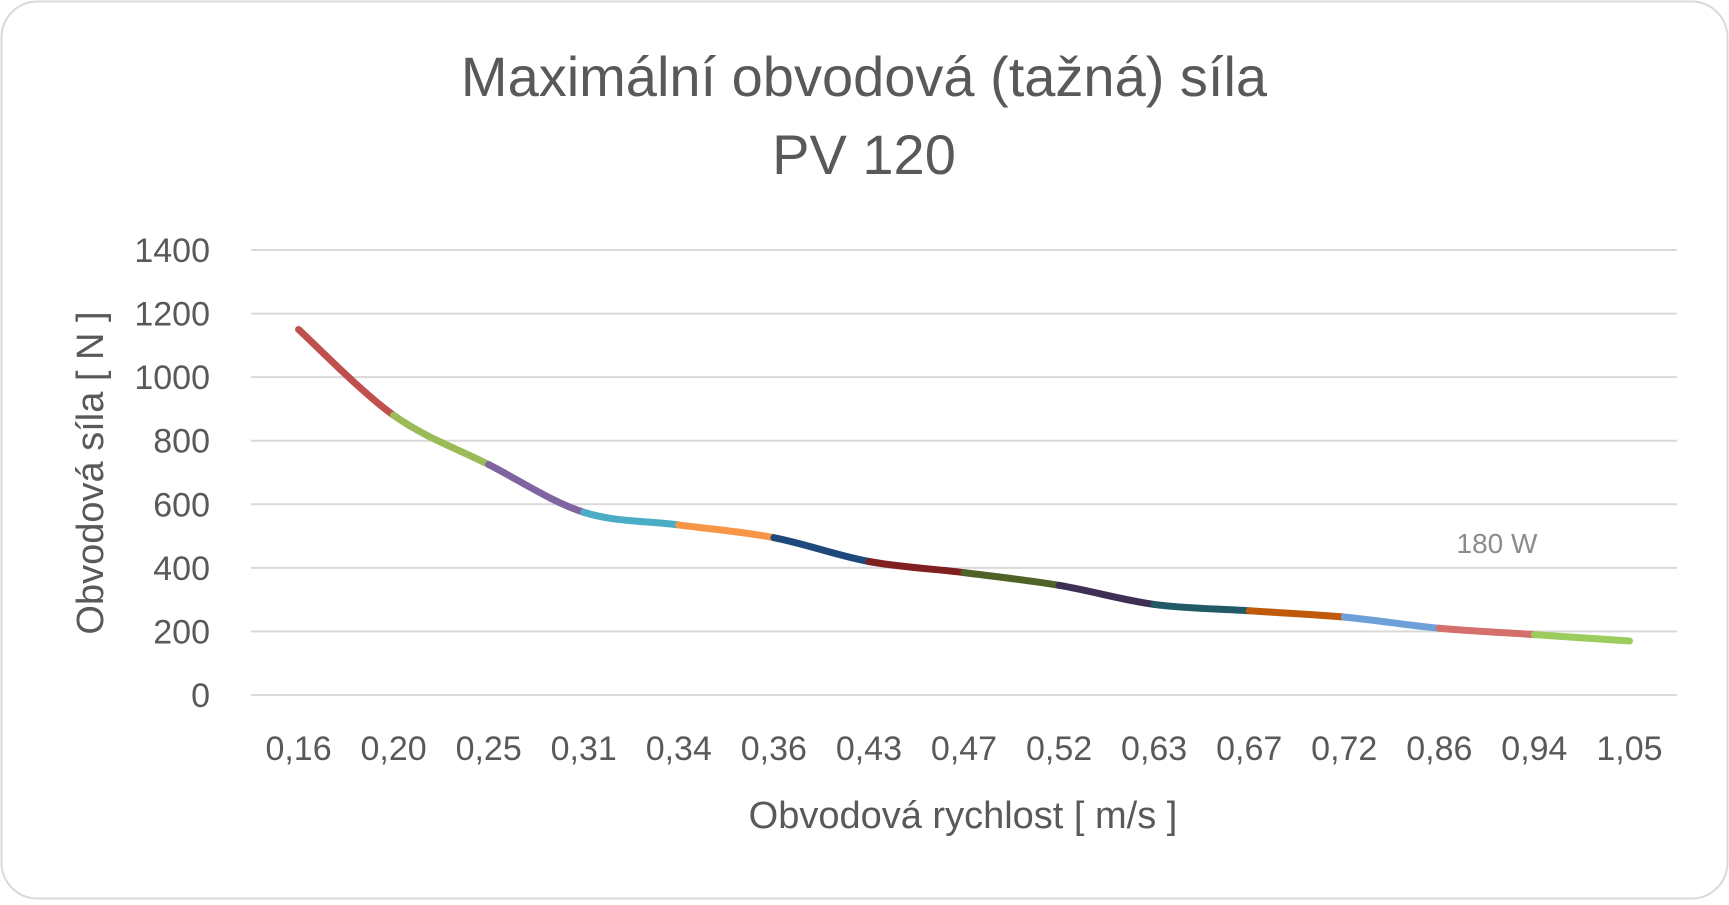  Describe the element at coordinates (864, 154) in the screenshot. I see `chart-title-line-2: PV 120` at that location.